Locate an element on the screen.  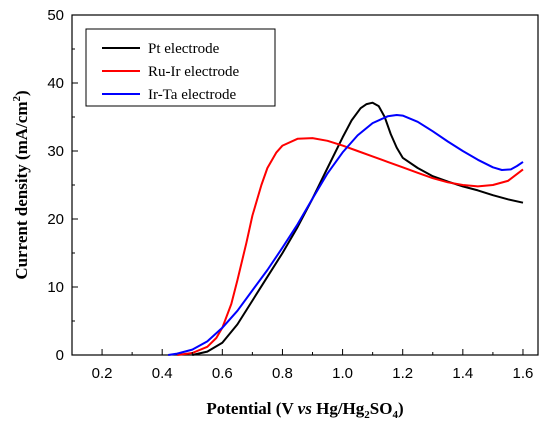
y-tick-label: 50 is located at coordinates (55, 15).